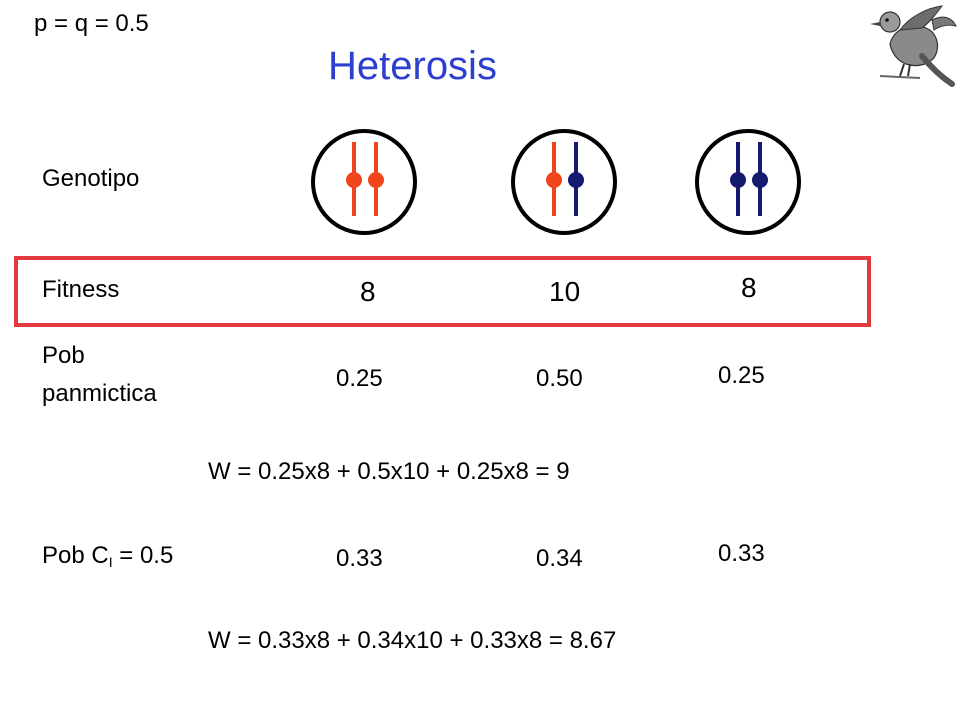 The height and width of the screenshot is (720, 960). What do you see at coordinates (909, 44) in the screenshot?
I see `bird-illustration-icon` at bounding box center [909, 44].